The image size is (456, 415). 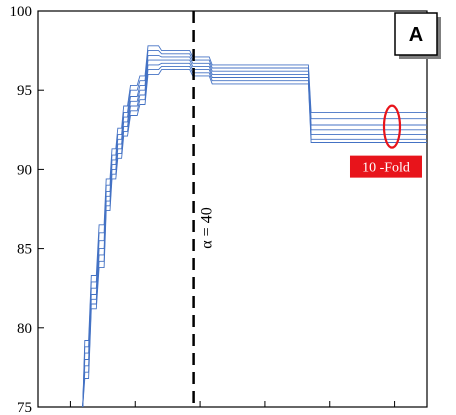 I want to click on y-axis: 75 80 85 90 95 100, so click(x=27, y=209).